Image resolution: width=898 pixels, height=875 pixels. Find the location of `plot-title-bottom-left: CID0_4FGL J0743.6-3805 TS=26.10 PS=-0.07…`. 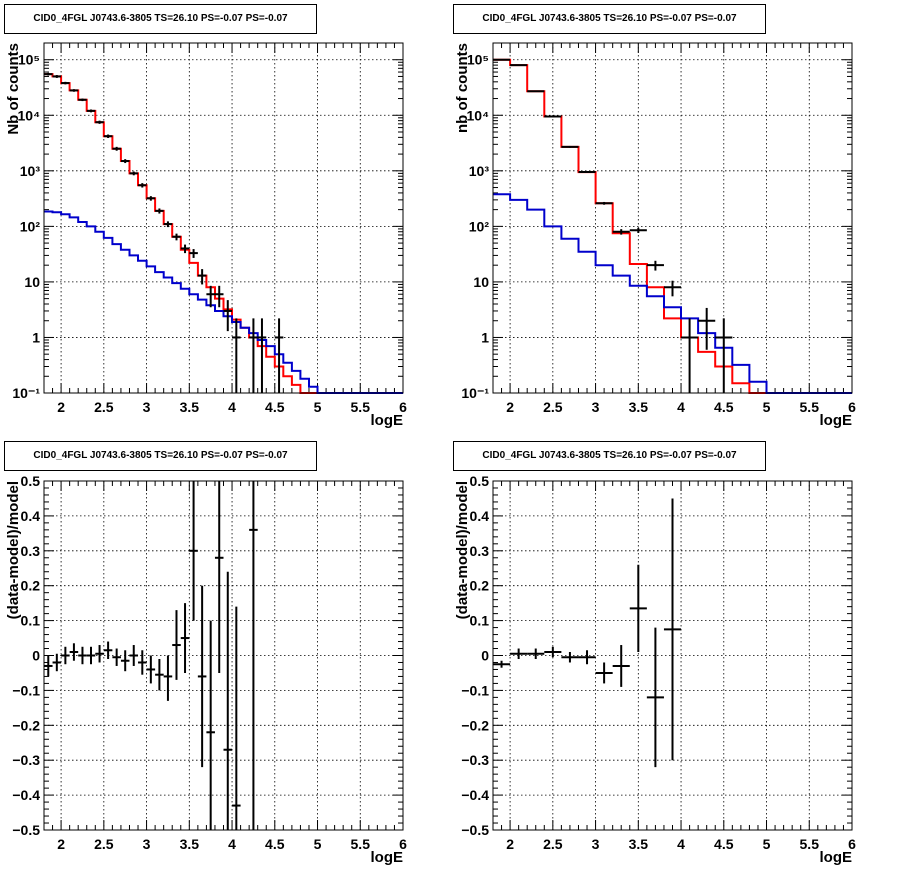

plot-title-bottom-left: CID0_4FGL J0743.6-3805 TS=26.10 PS=-0.07… is located at coordinates (160, 456).